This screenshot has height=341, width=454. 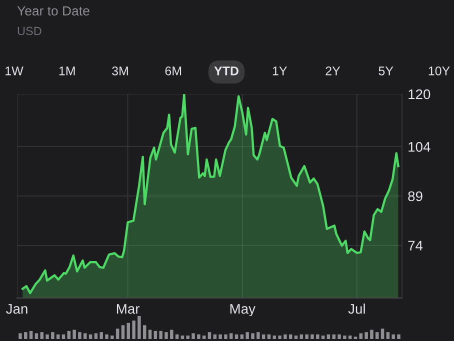 I want to click on text: 1Y, so click(x=279, y=71).